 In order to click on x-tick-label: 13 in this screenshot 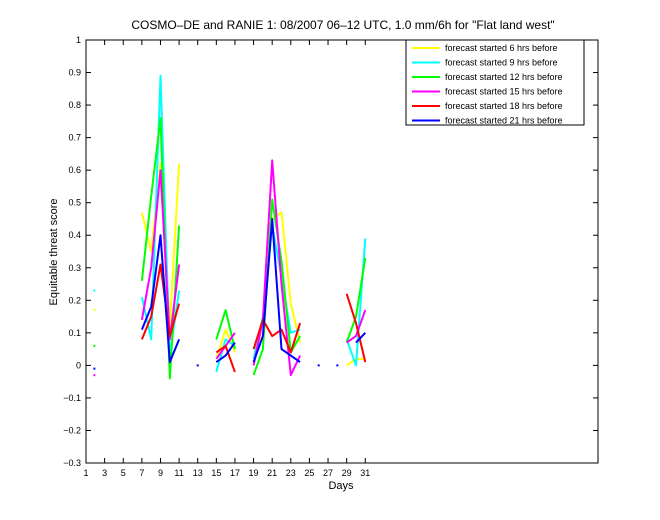, I will do `click(198, 473)`.